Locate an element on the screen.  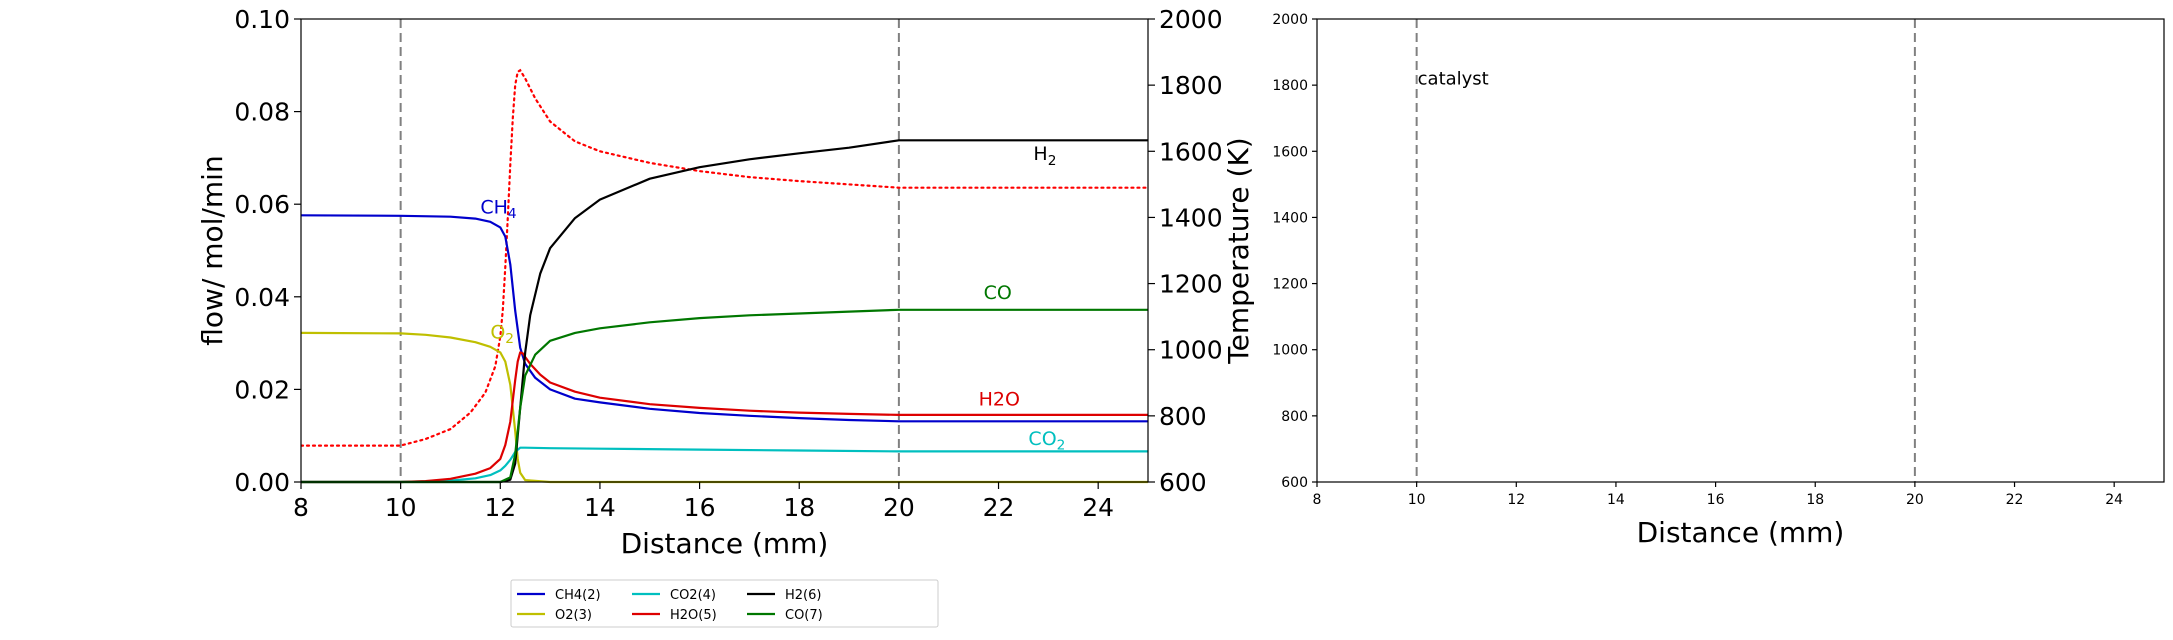
legend-label-CH4(2): CH4(2) is located at coordinates (578, 595).